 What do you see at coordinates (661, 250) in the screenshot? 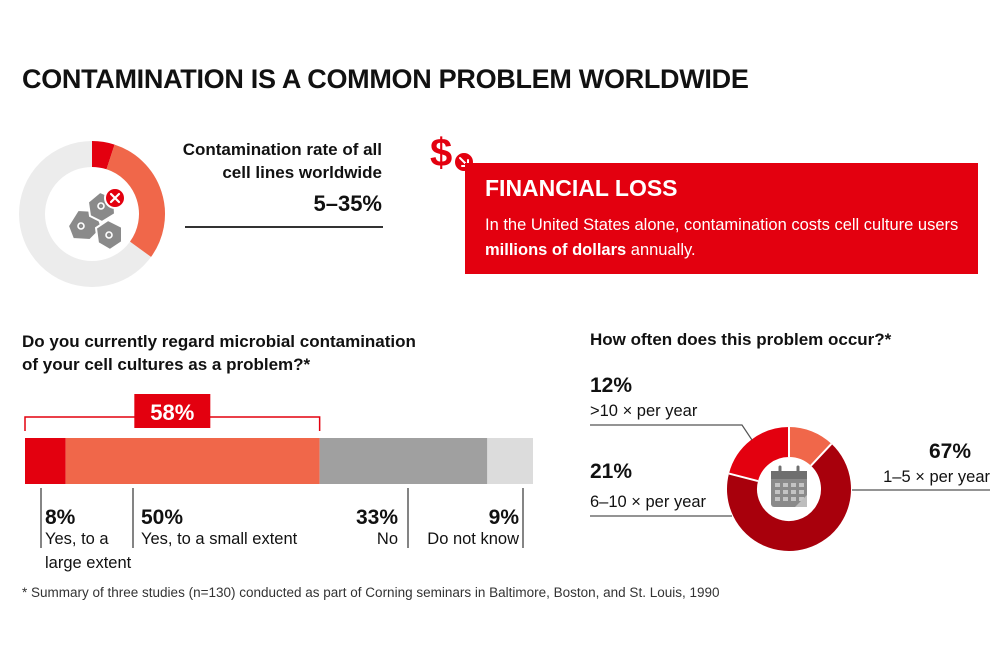
I see `financial-loss-text-after: annually.` at bounding box center [661, 250].